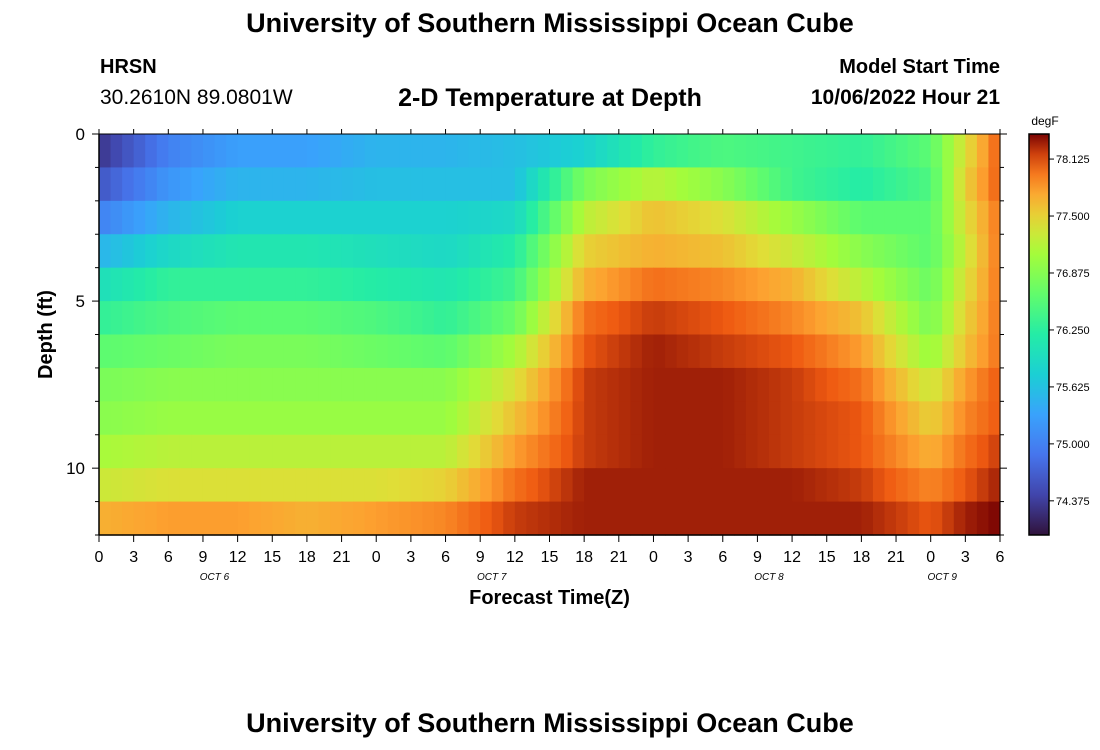  Describe the element at coordinates (1073, 160) in the screenshot. I see `colorbar-tick-label: 78.125` at that location.